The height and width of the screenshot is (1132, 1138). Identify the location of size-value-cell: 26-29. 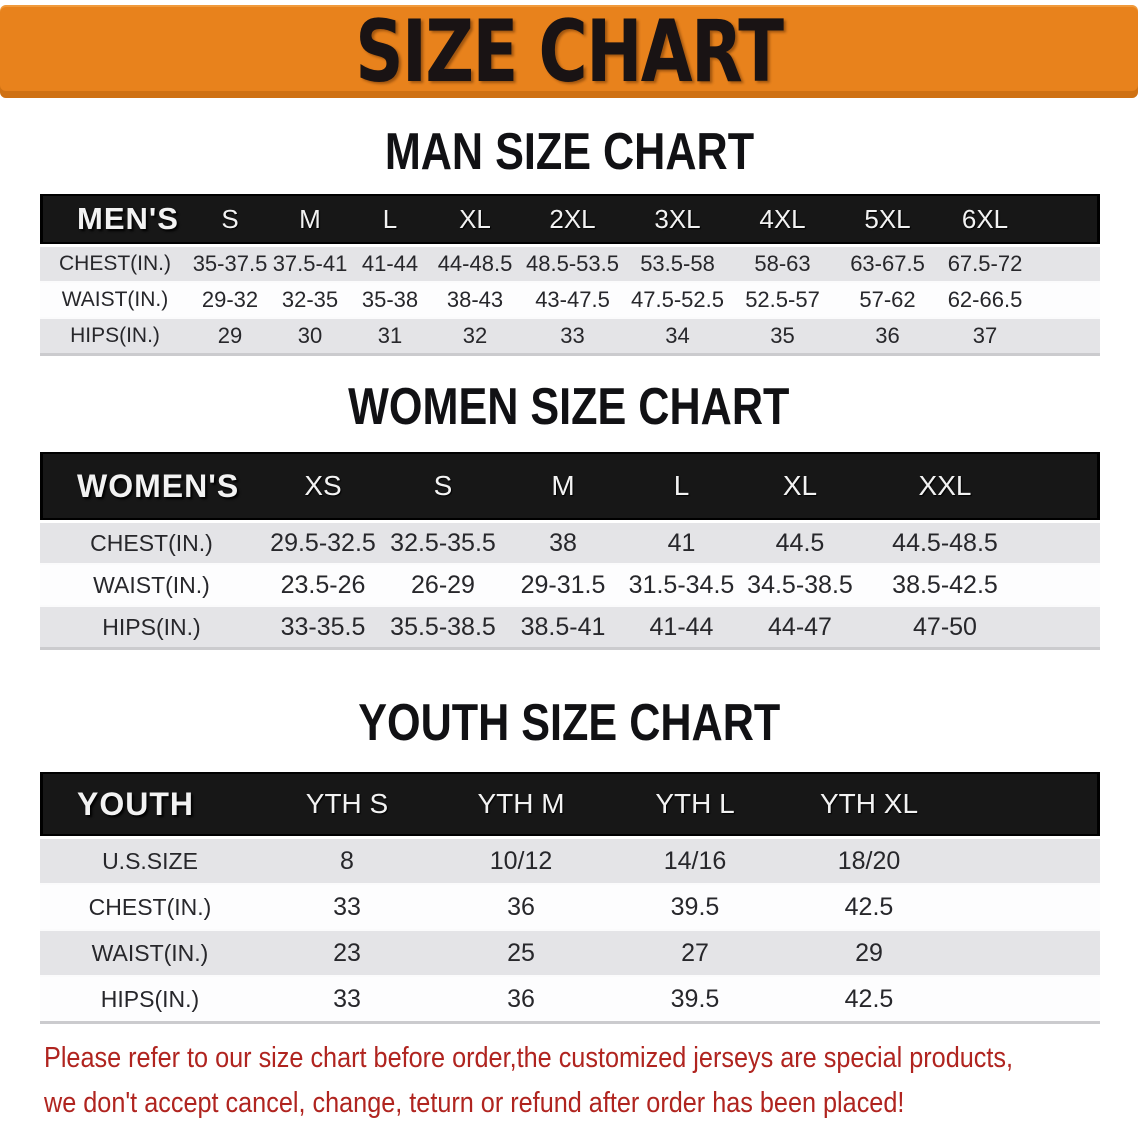
(443, 586).